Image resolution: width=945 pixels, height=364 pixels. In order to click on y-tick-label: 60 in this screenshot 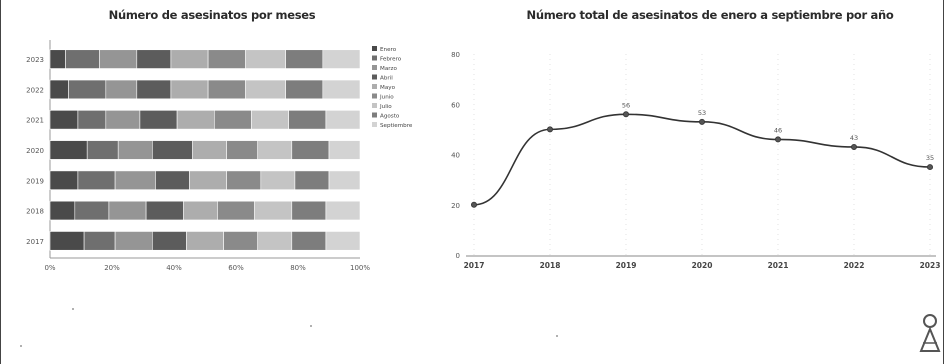, I will do `click(455, 105)`.